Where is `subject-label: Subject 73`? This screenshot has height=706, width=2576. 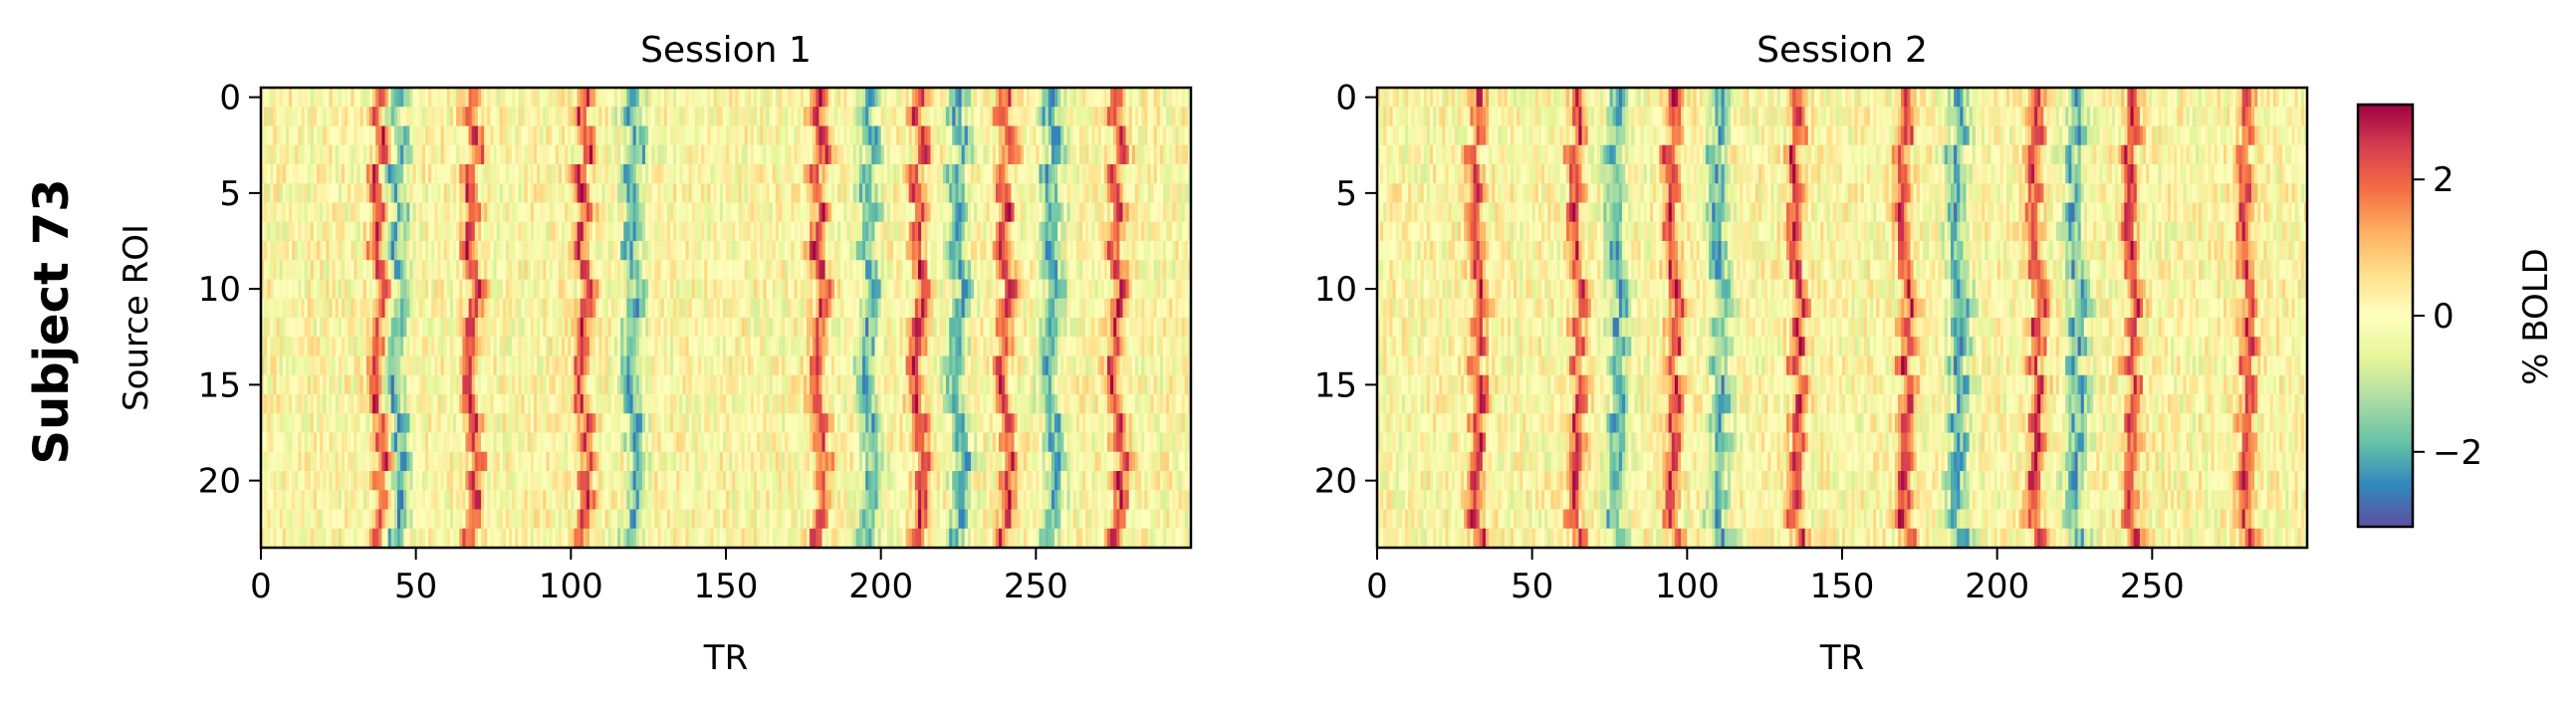 subject-label: Subject 73 is located at coordinates (52, 321).